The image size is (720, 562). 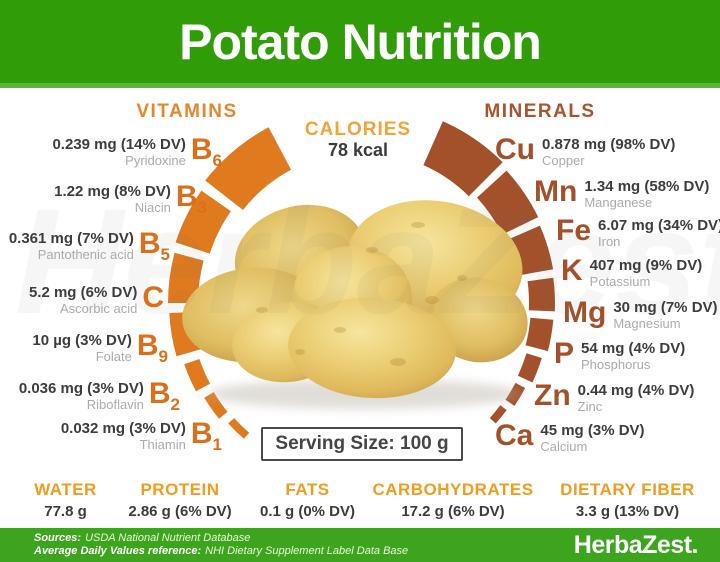 I want to click on calories-value: 78 kcal, so click(x=358, y=150).